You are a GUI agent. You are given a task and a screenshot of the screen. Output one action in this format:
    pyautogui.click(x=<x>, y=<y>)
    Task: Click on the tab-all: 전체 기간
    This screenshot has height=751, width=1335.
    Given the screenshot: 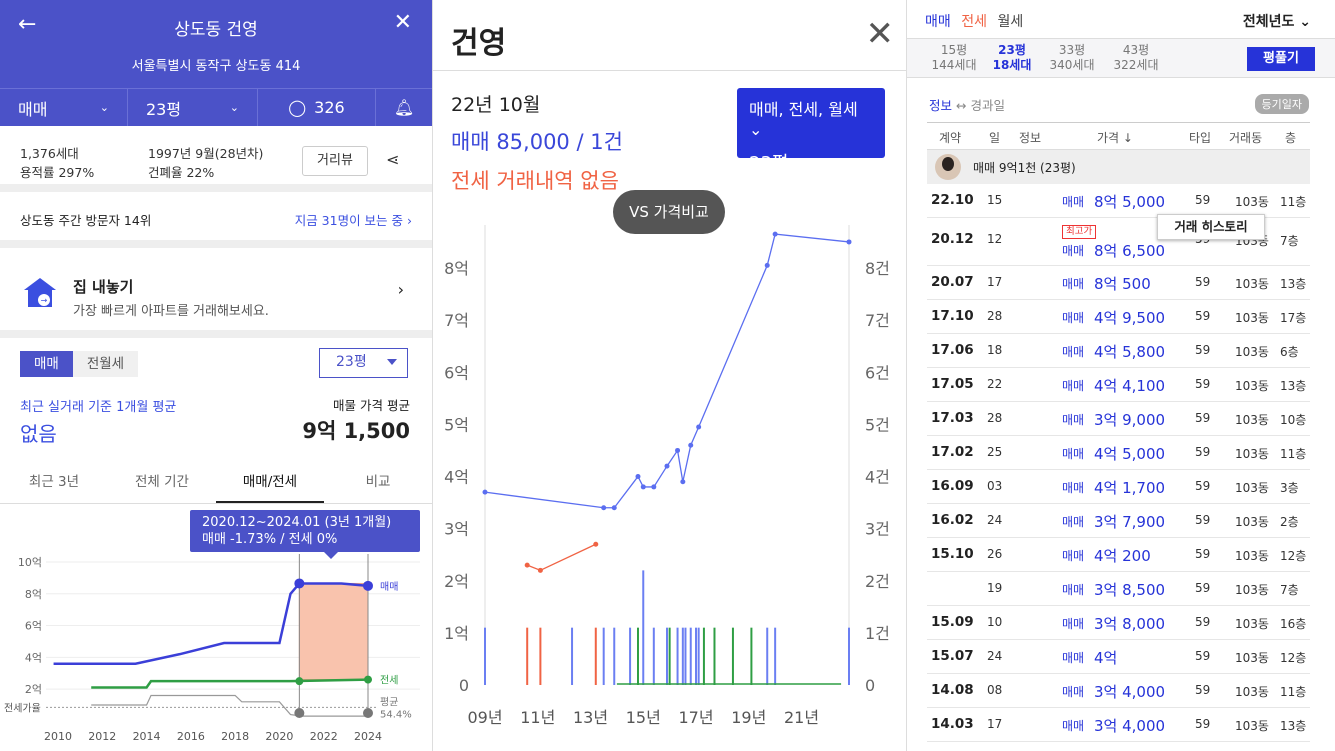 What is the action you would take?
    pyautogui.click(x=162, y=482)
    